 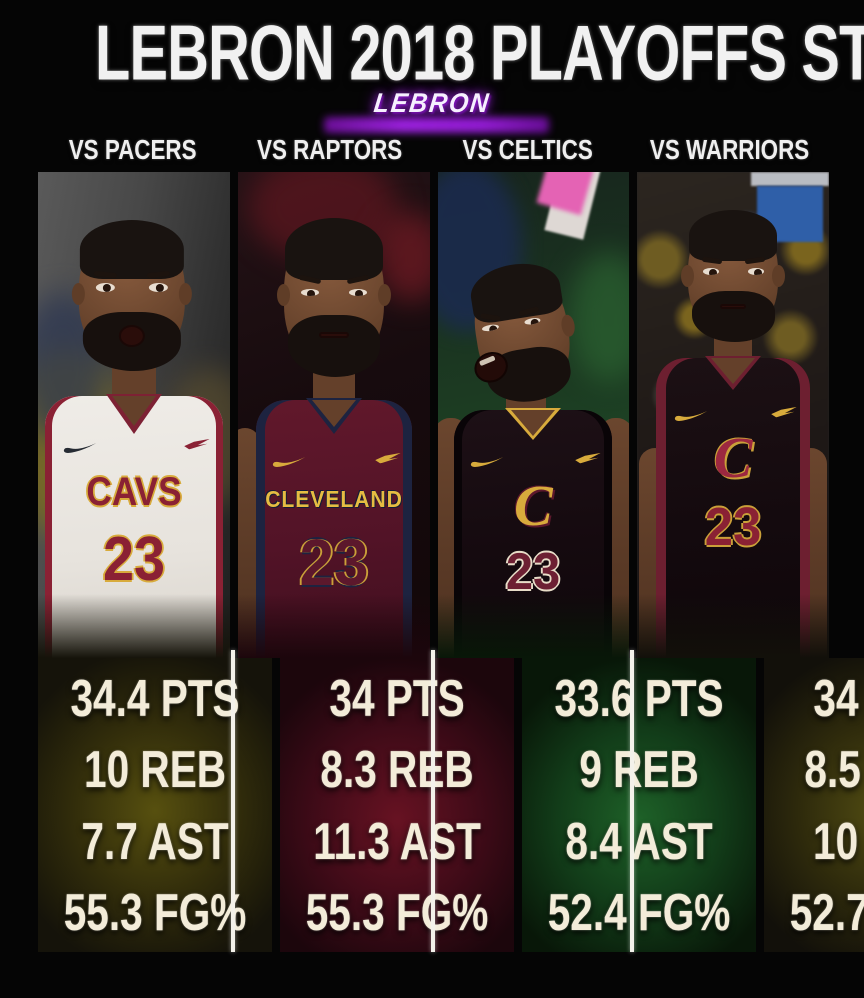 What do you see at coordinates (432, 103) in the screenshot?
I see `watermark-text: LEBRON` at bounding box center [432, 103].